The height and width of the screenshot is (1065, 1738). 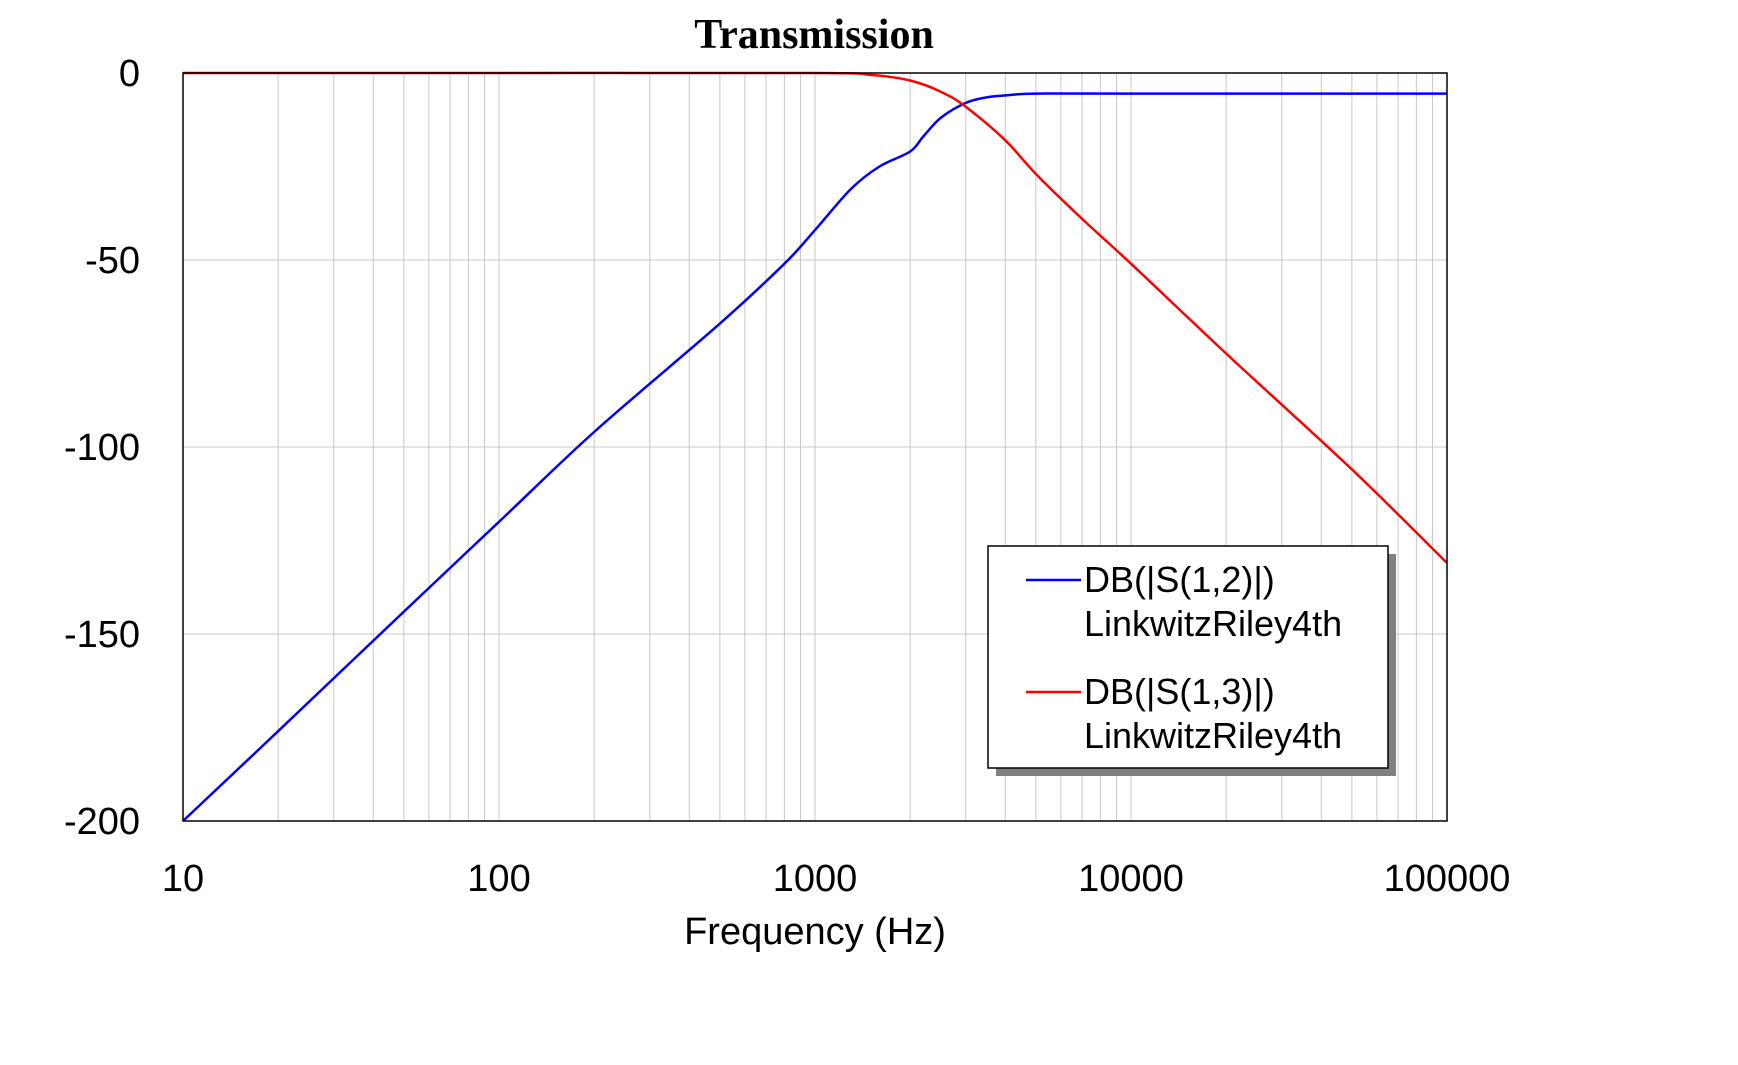 What do you see at coordinates (112, 261) in the screenshot?
I see `y-tick-label: -50` at bounding box center [112, 261].